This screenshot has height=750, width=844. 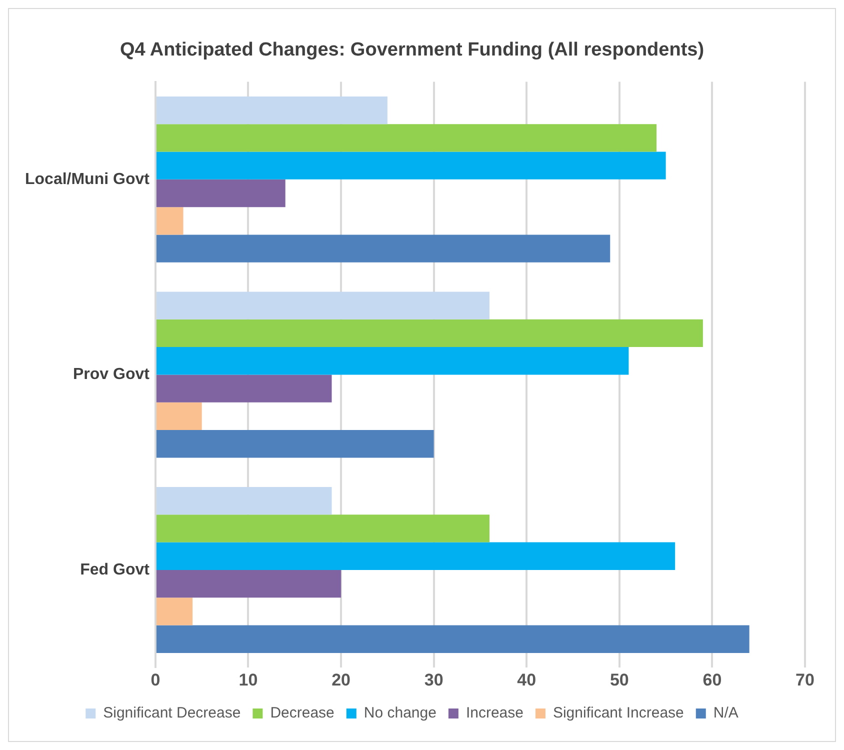 I want to click on x-tick-label: 20, so click(x=341, y=680).